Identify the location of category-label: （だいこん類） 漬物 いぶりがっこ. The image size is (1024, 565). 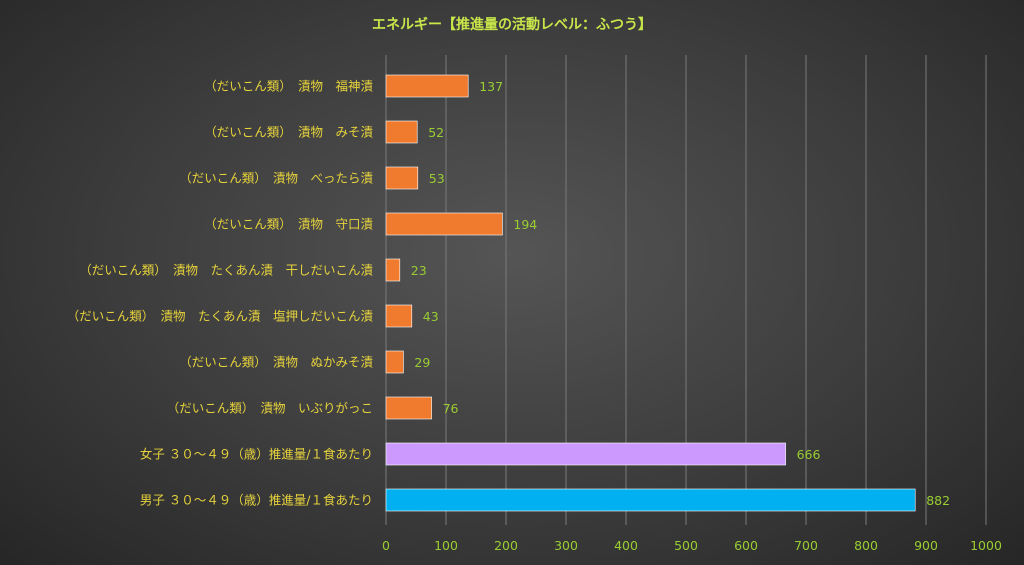
(270, 408).